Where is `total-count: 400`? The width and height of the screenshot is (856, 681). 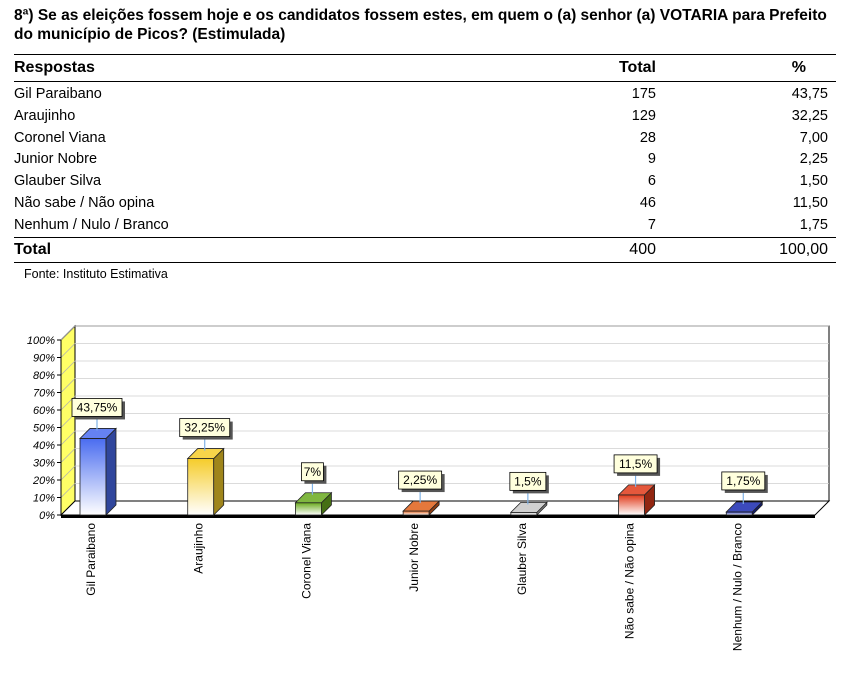
total-count: 400 is located at coordinates (596, 249).